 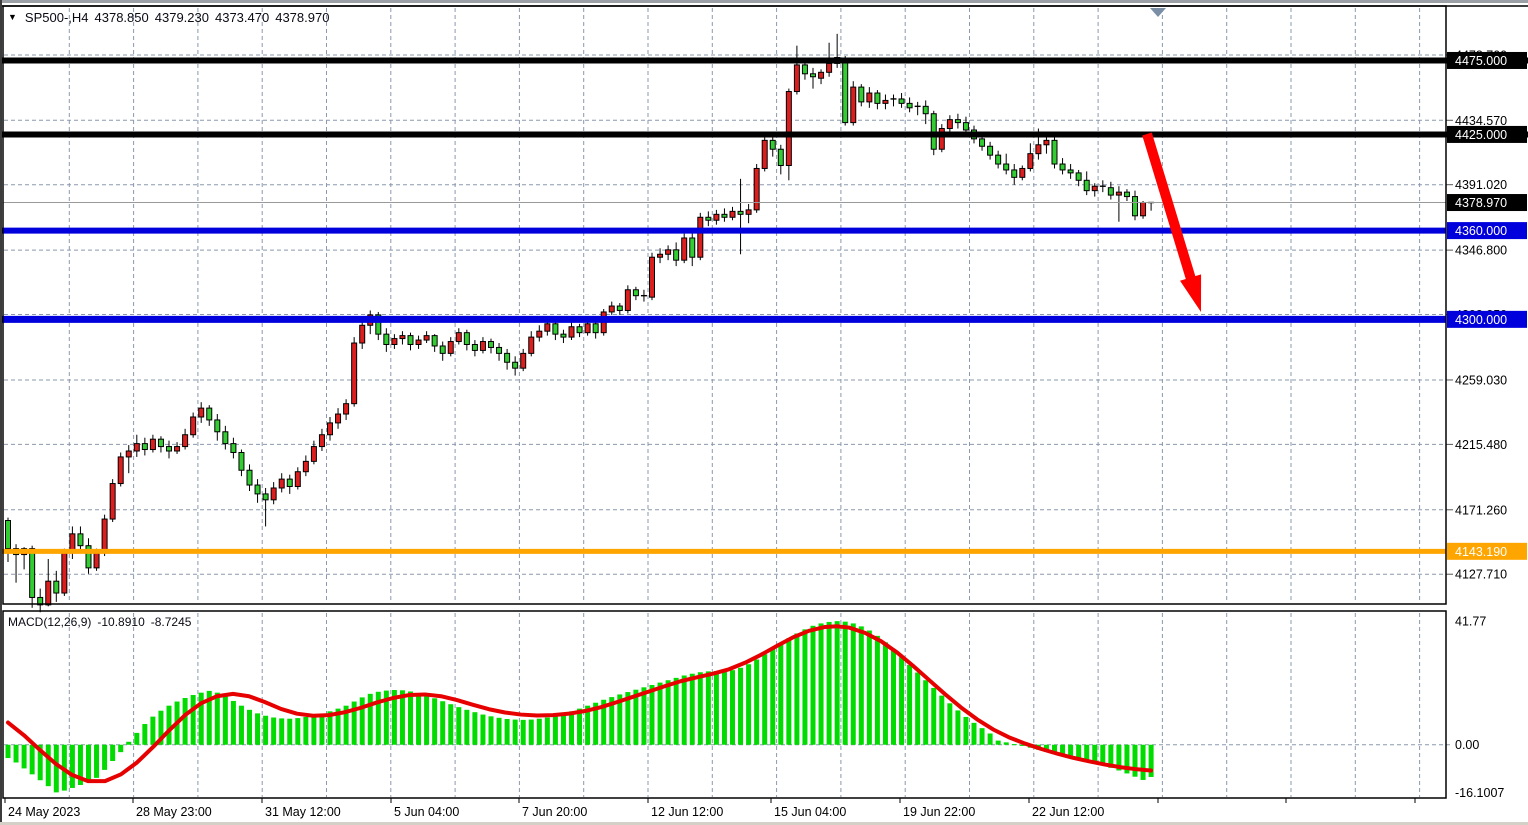 I want to click on price-badge: 4360.000, so click(x=1487, y=231).